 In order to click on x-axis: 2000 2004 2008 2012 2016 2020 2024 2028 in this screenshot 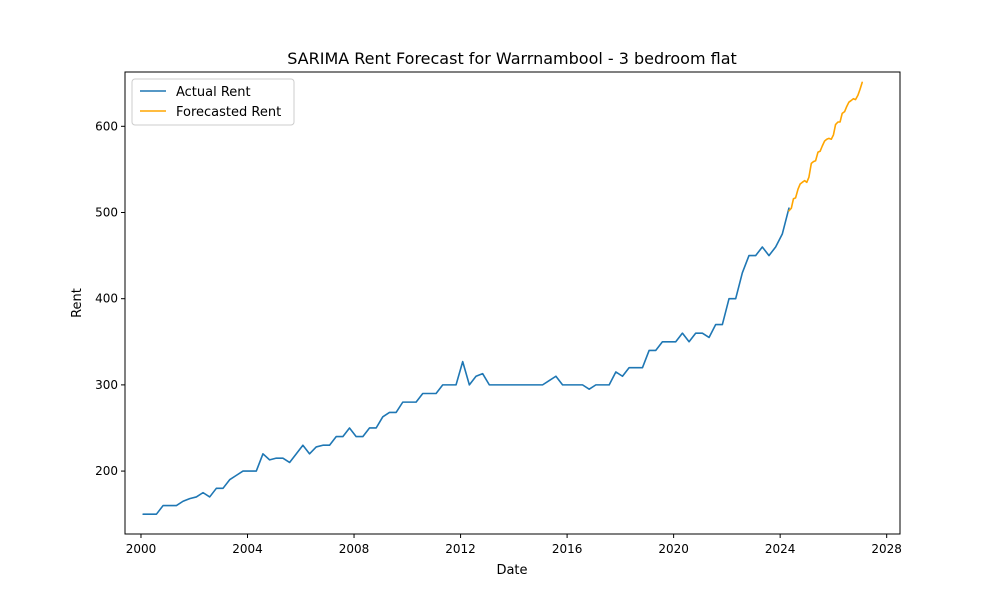, I will do `click(514, 545)`.